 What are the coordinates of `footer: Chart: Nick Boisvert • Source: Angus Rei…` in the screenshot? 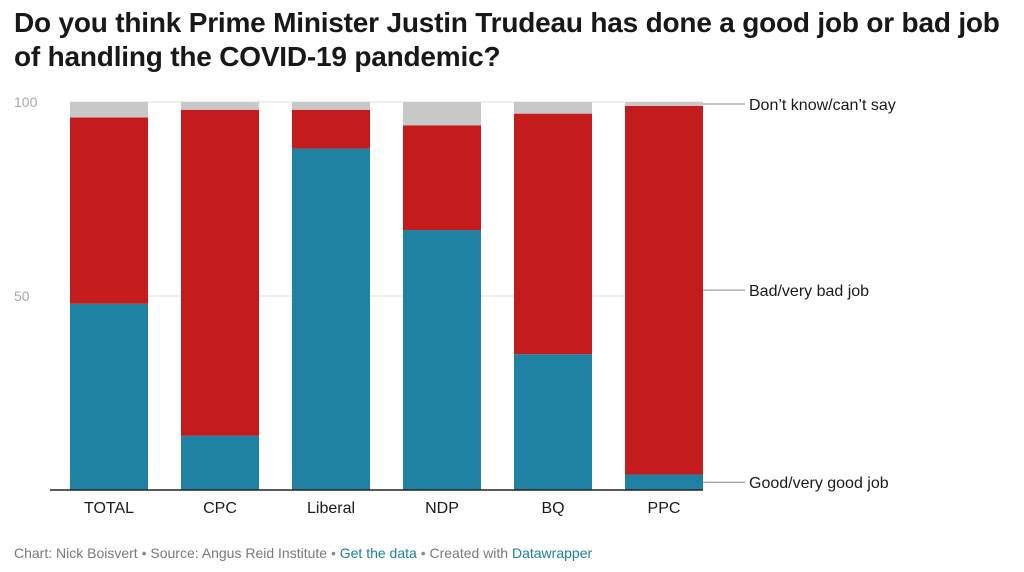 It's located at (303, 553).